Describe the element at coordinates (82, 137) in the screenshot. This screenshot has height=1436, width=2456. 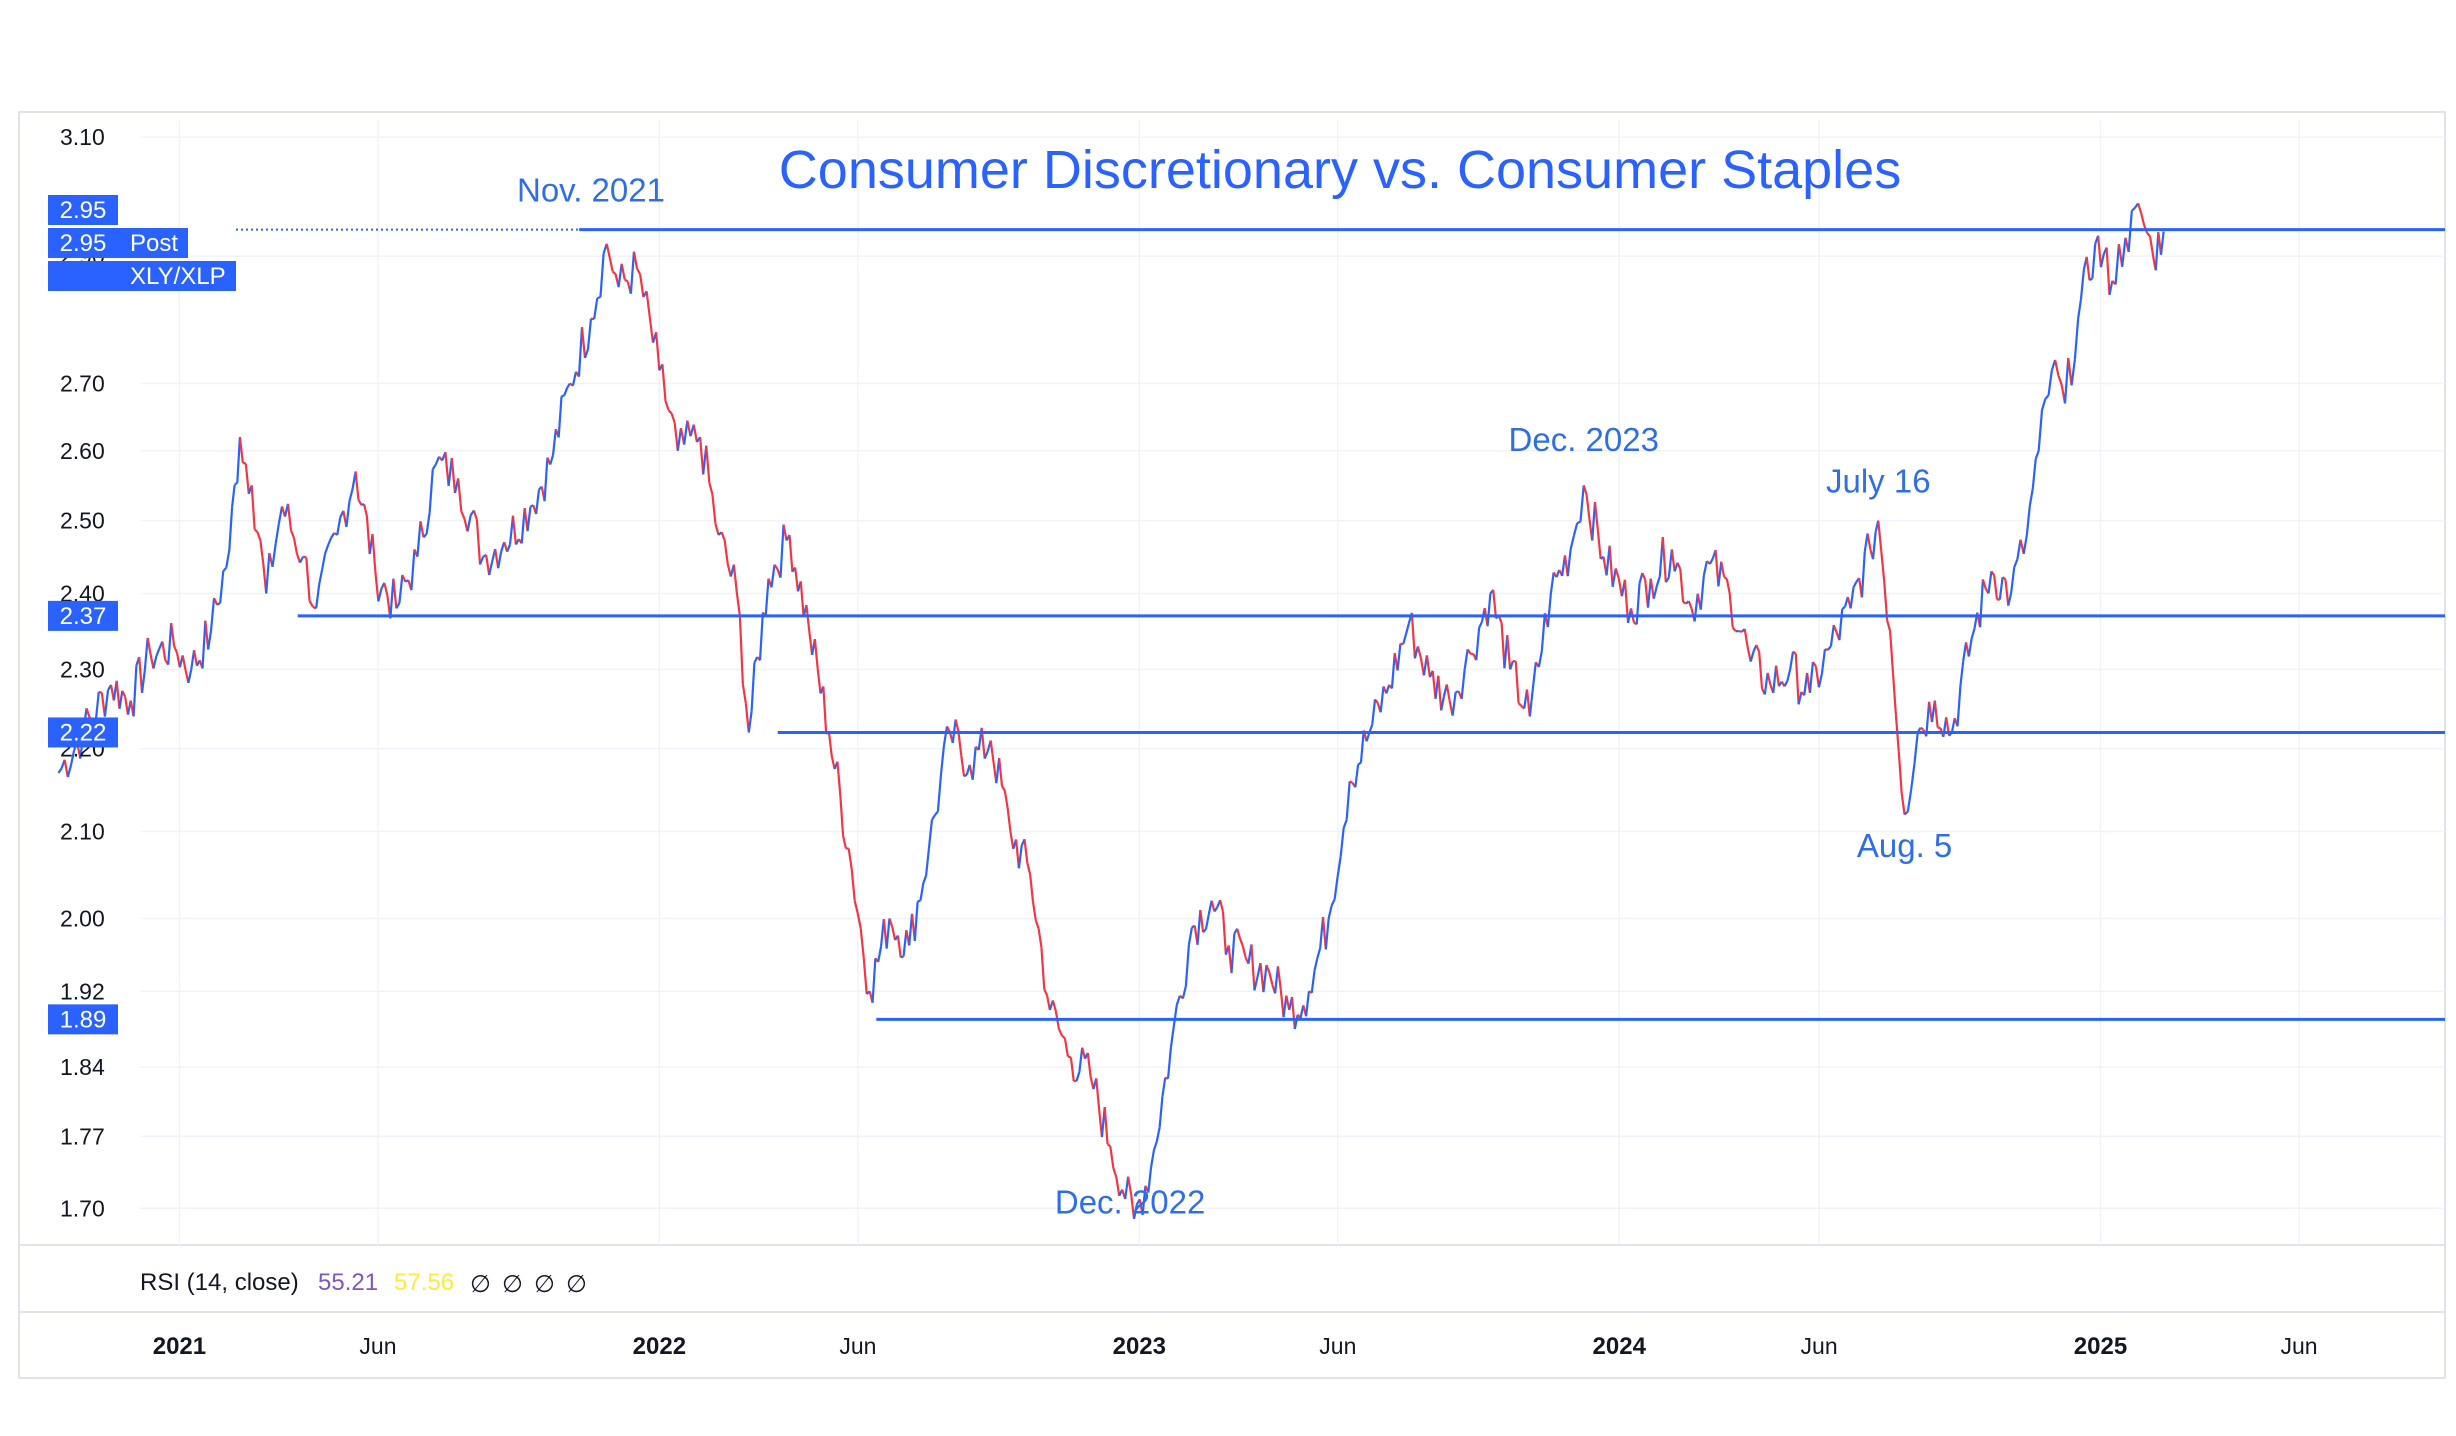
I see `y-tick-label: 3.10` at that location.